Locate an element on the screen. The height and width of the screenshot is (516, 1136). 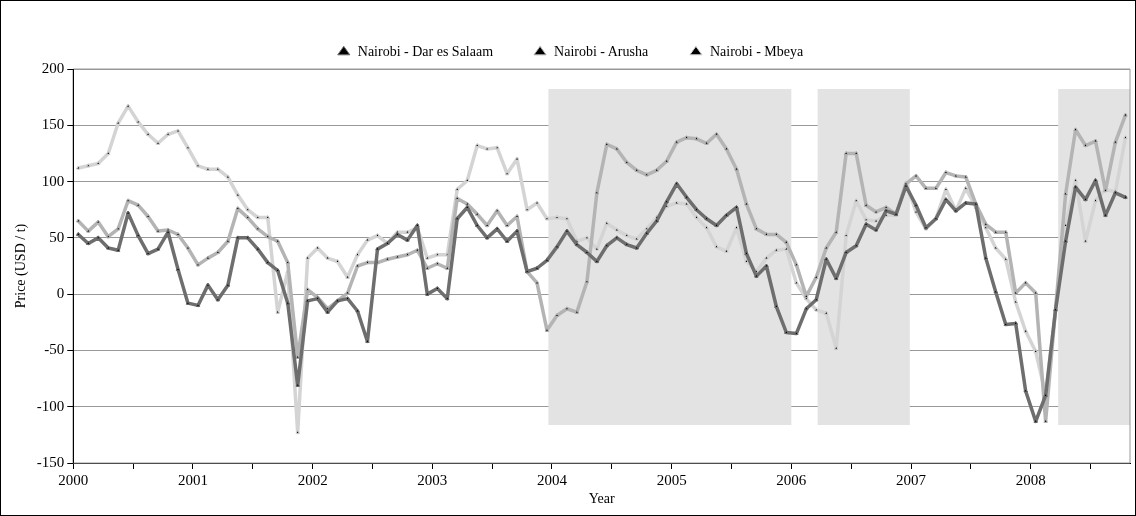
y-tick-label: 0 is located at coordinates (60, 293).